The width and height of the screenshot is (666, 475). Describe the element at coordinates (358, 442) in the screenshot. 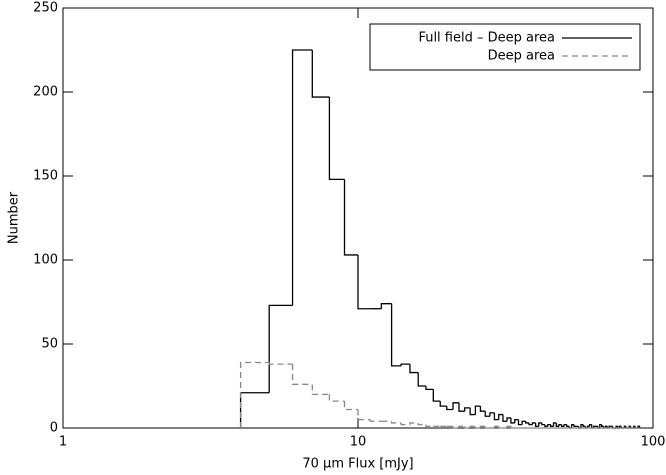

I see `x-tick-label: 10` at that location.